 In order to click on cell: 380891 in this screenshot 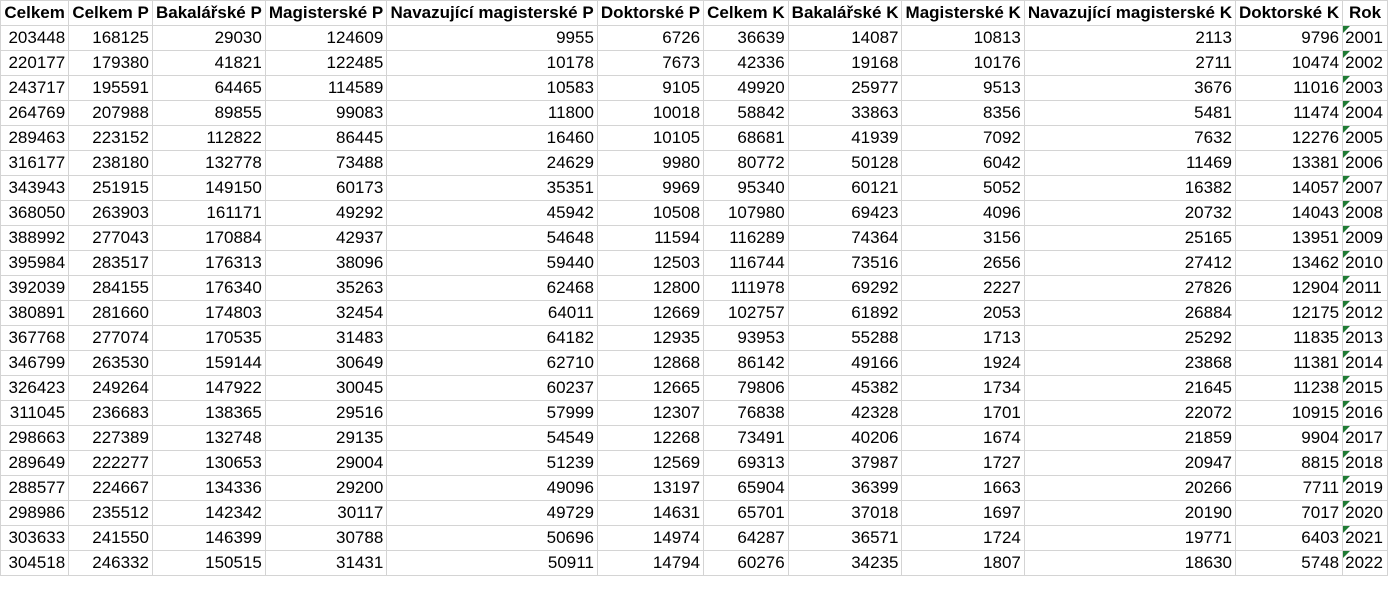, I will do `click(35, 313)`.